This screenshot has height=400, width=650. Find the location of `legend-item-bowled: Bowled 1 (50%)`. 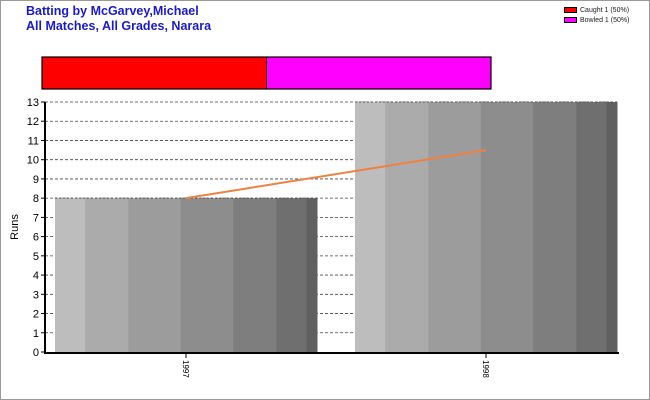

legend-item-bowled: Bowled 1 (50%) is located at coordinates (596, 20).